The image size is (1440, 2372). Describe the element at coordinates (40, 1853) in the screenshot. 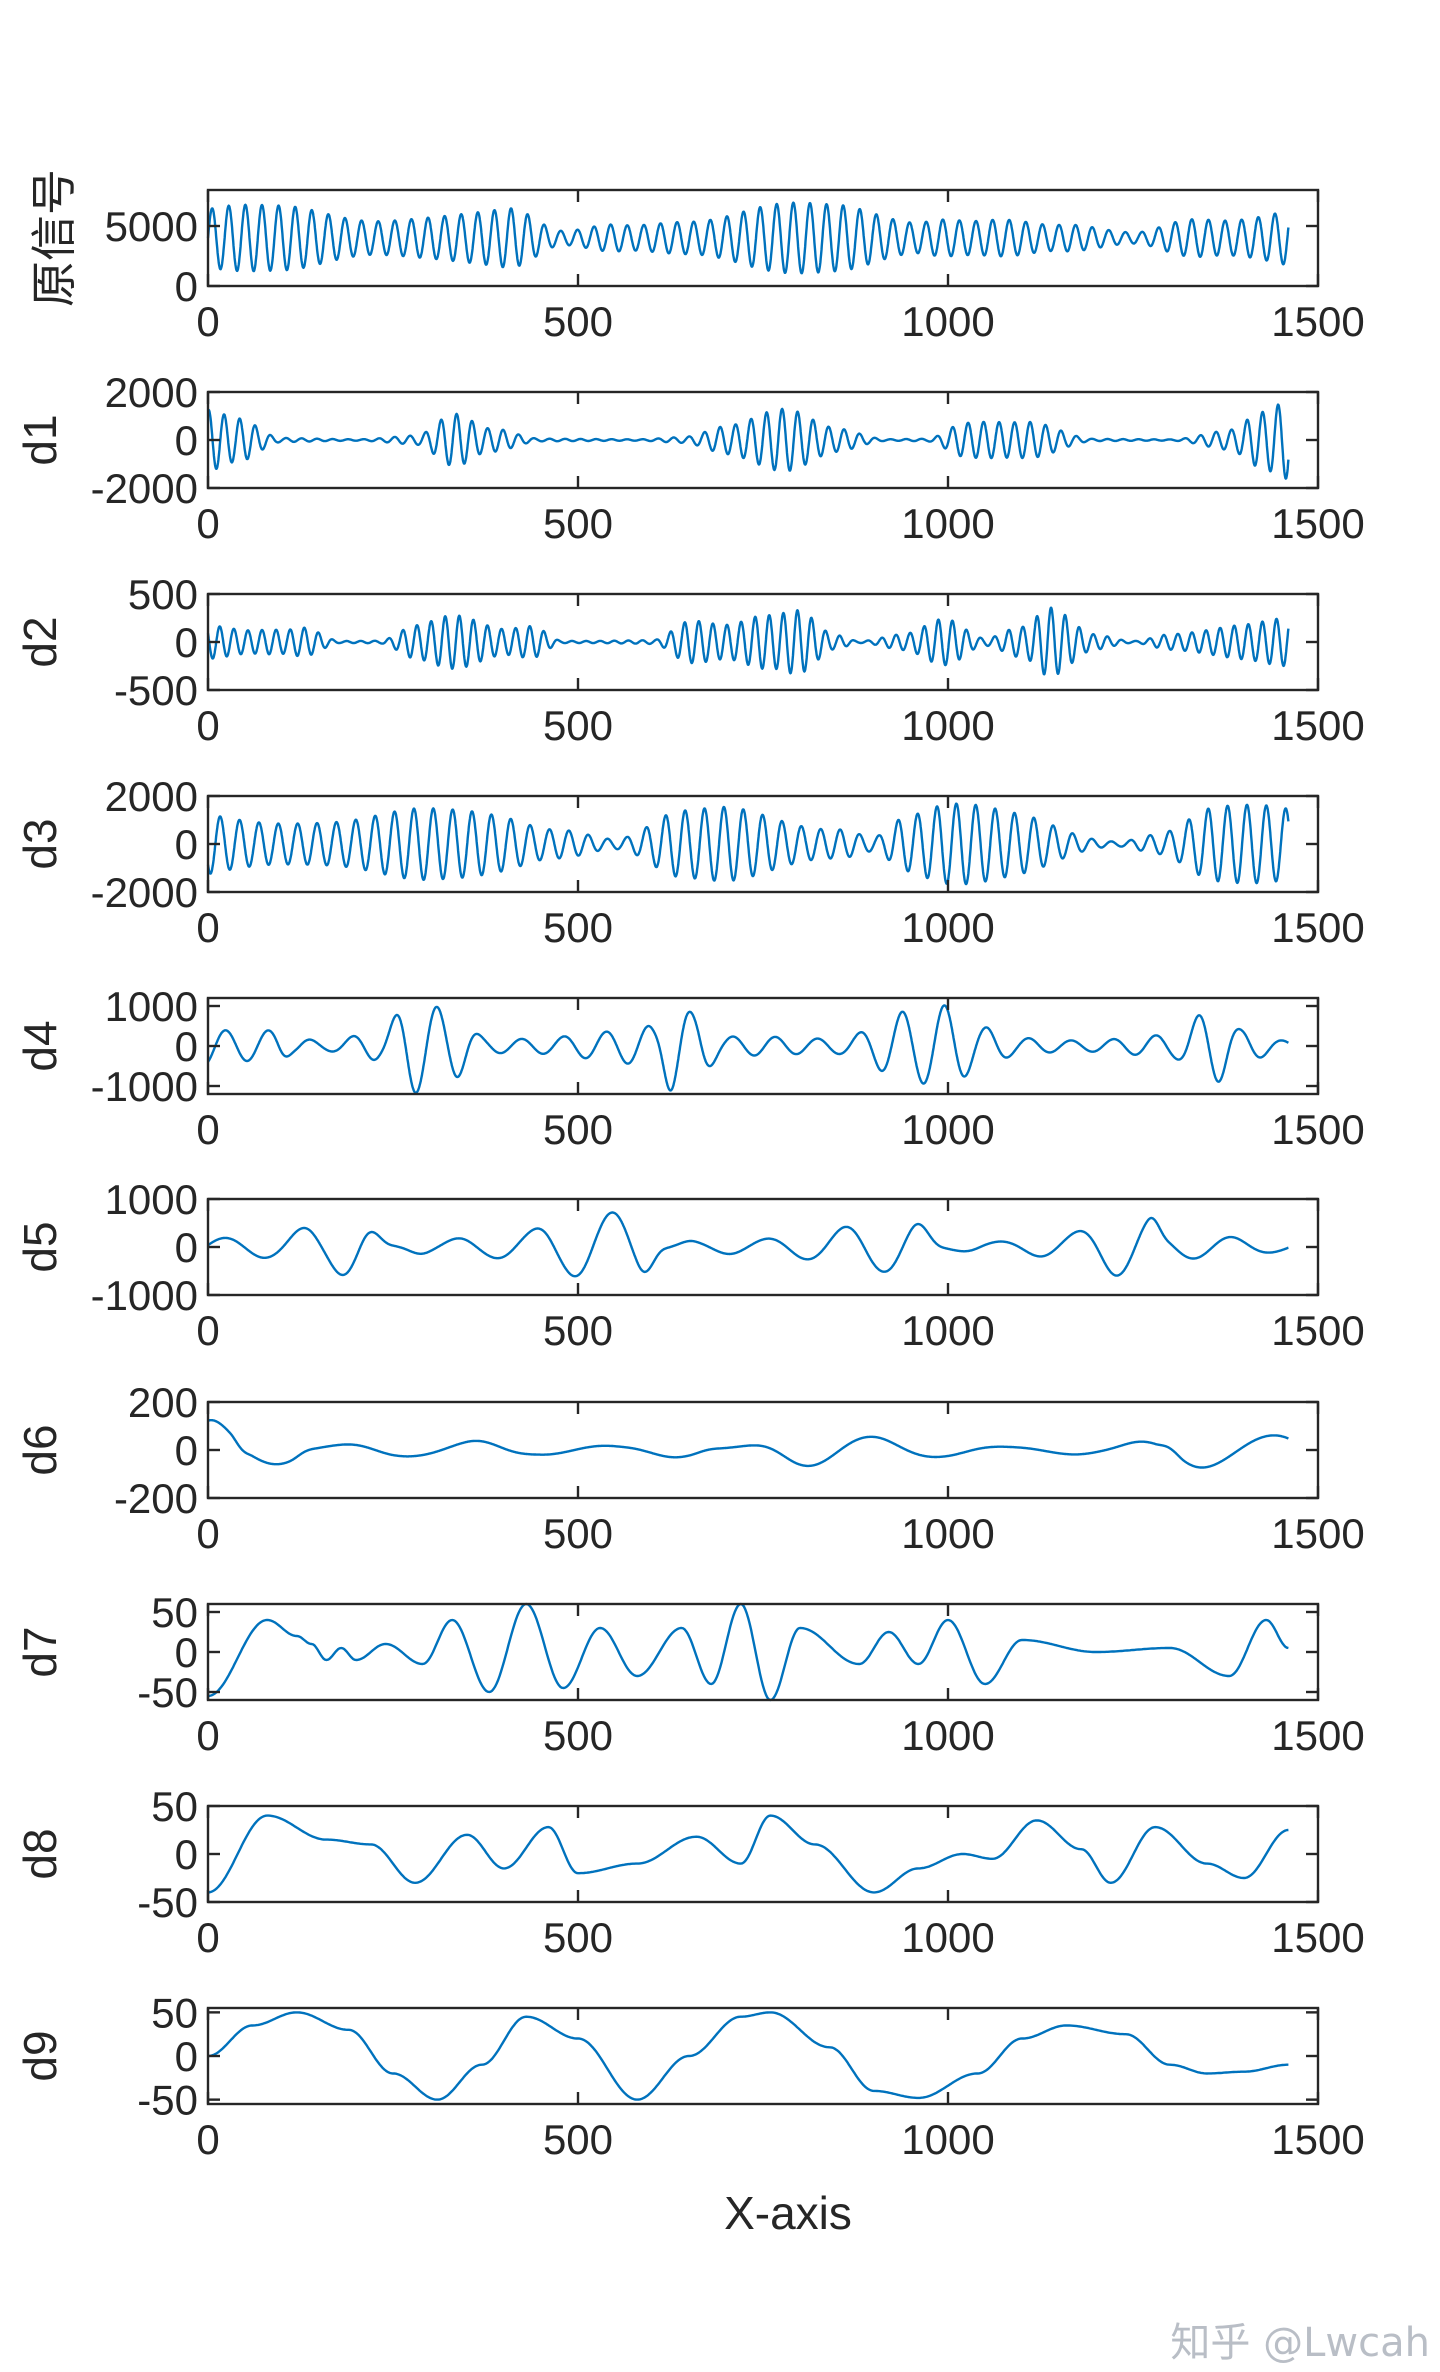

I see `y-axis-label: d8` at that location.